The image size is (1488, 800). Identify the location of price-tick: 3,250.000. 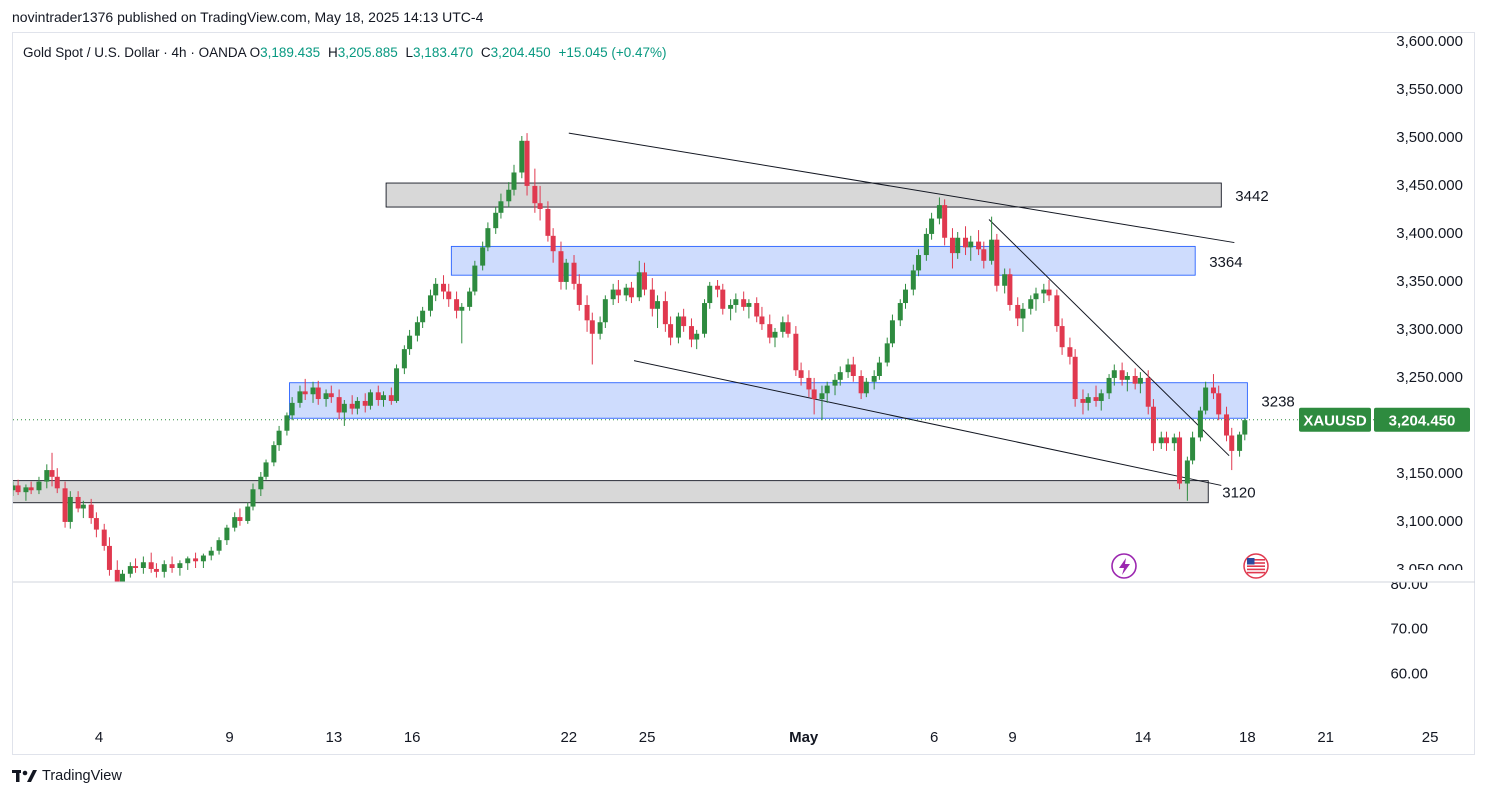
(1429, 377).